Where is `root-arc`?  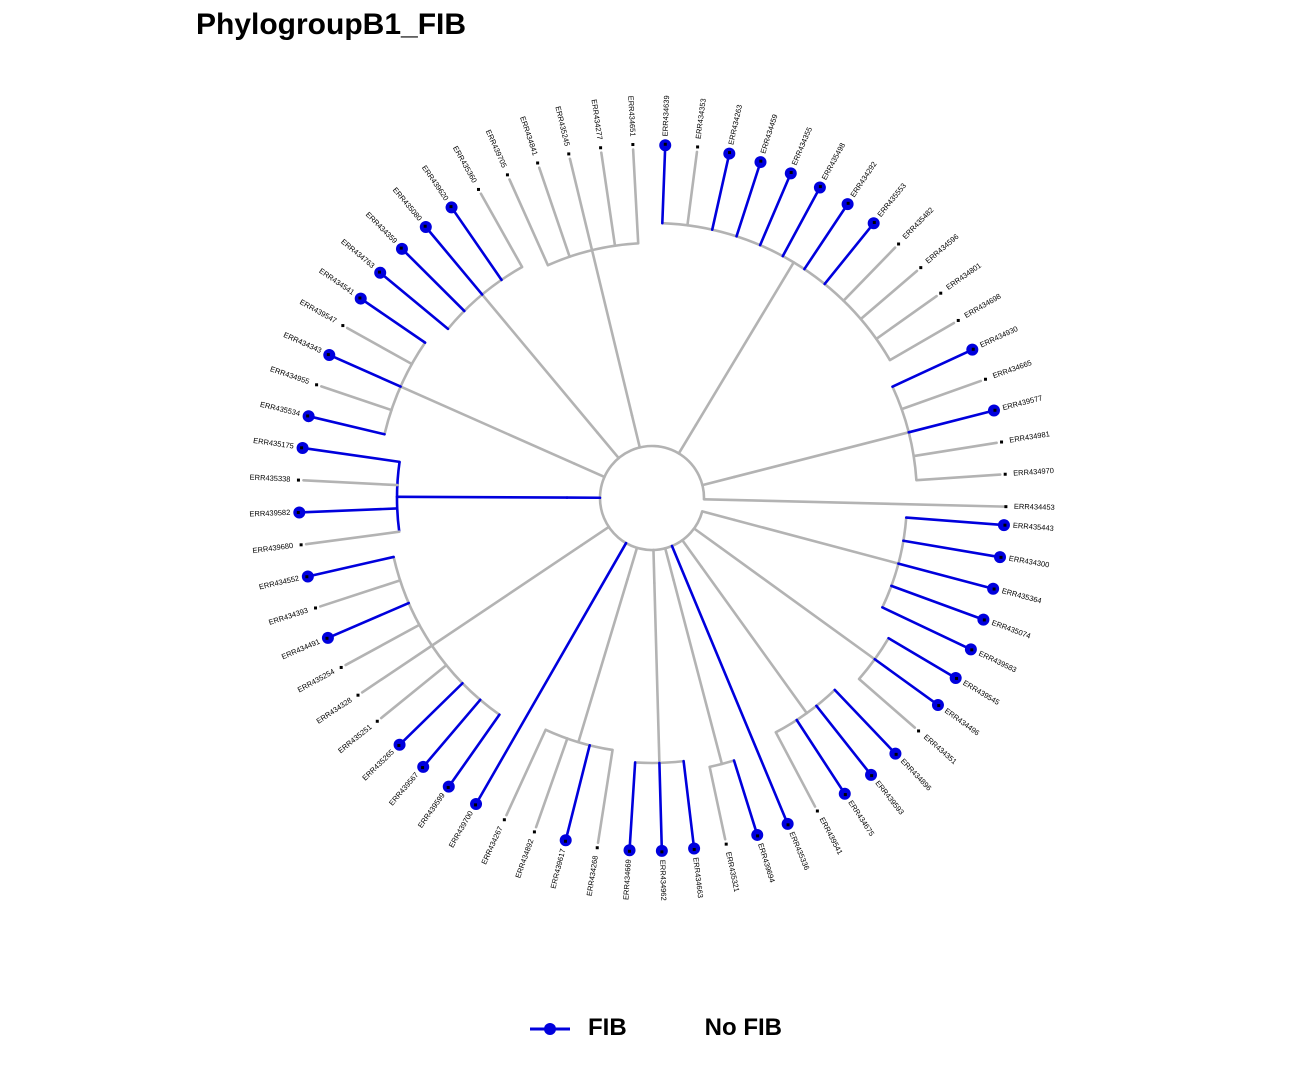 root-arc is located at coordinates (652, 498).